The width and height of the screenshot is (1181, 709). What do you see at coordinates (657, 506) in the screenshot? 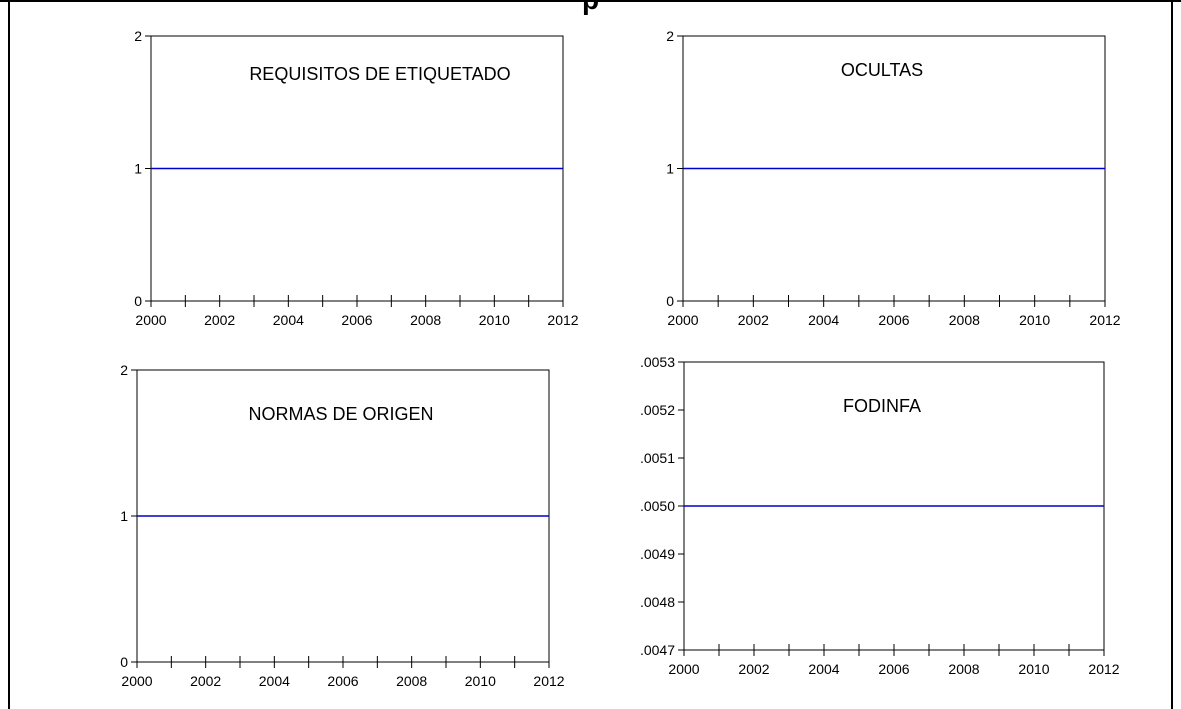
I see `y-tick-label: .0050` at bounding box center [657, 506].